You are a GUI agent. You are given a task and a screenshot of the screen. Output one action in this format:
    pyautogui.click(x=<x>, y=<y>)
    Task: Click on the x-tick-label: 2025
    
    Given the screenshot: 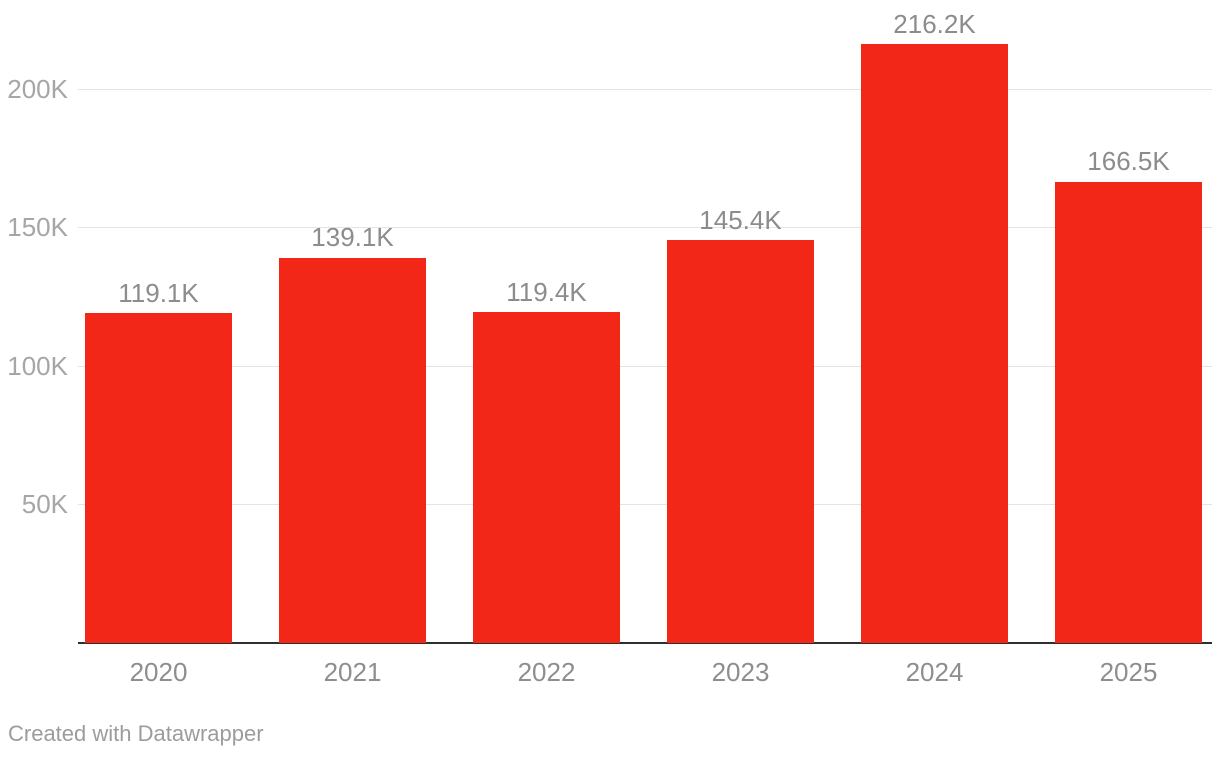 What is the action you would take?
    pyautogui.click(x=1128, y=672)
    